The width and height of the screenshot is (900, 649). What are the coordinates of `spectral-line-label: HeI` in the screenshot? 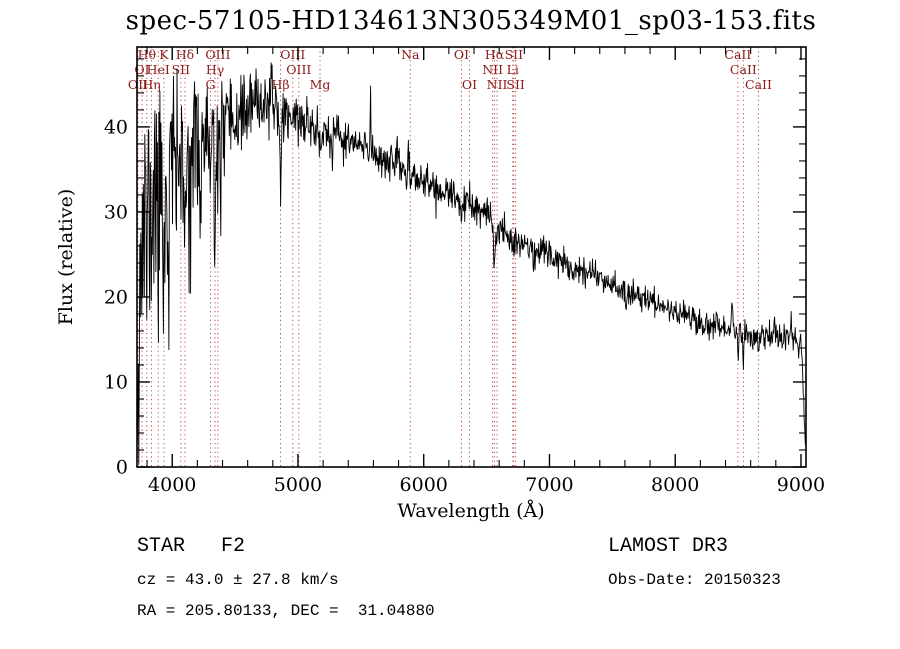 It's located at (158, 69).